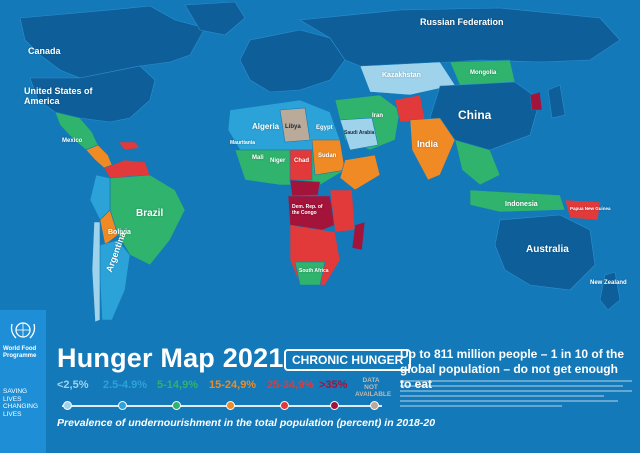  What do you see at coordinates (20, 352) in the screenshot?
I see `wfp-name: World Food Programme` at bounding box center [20, 352].